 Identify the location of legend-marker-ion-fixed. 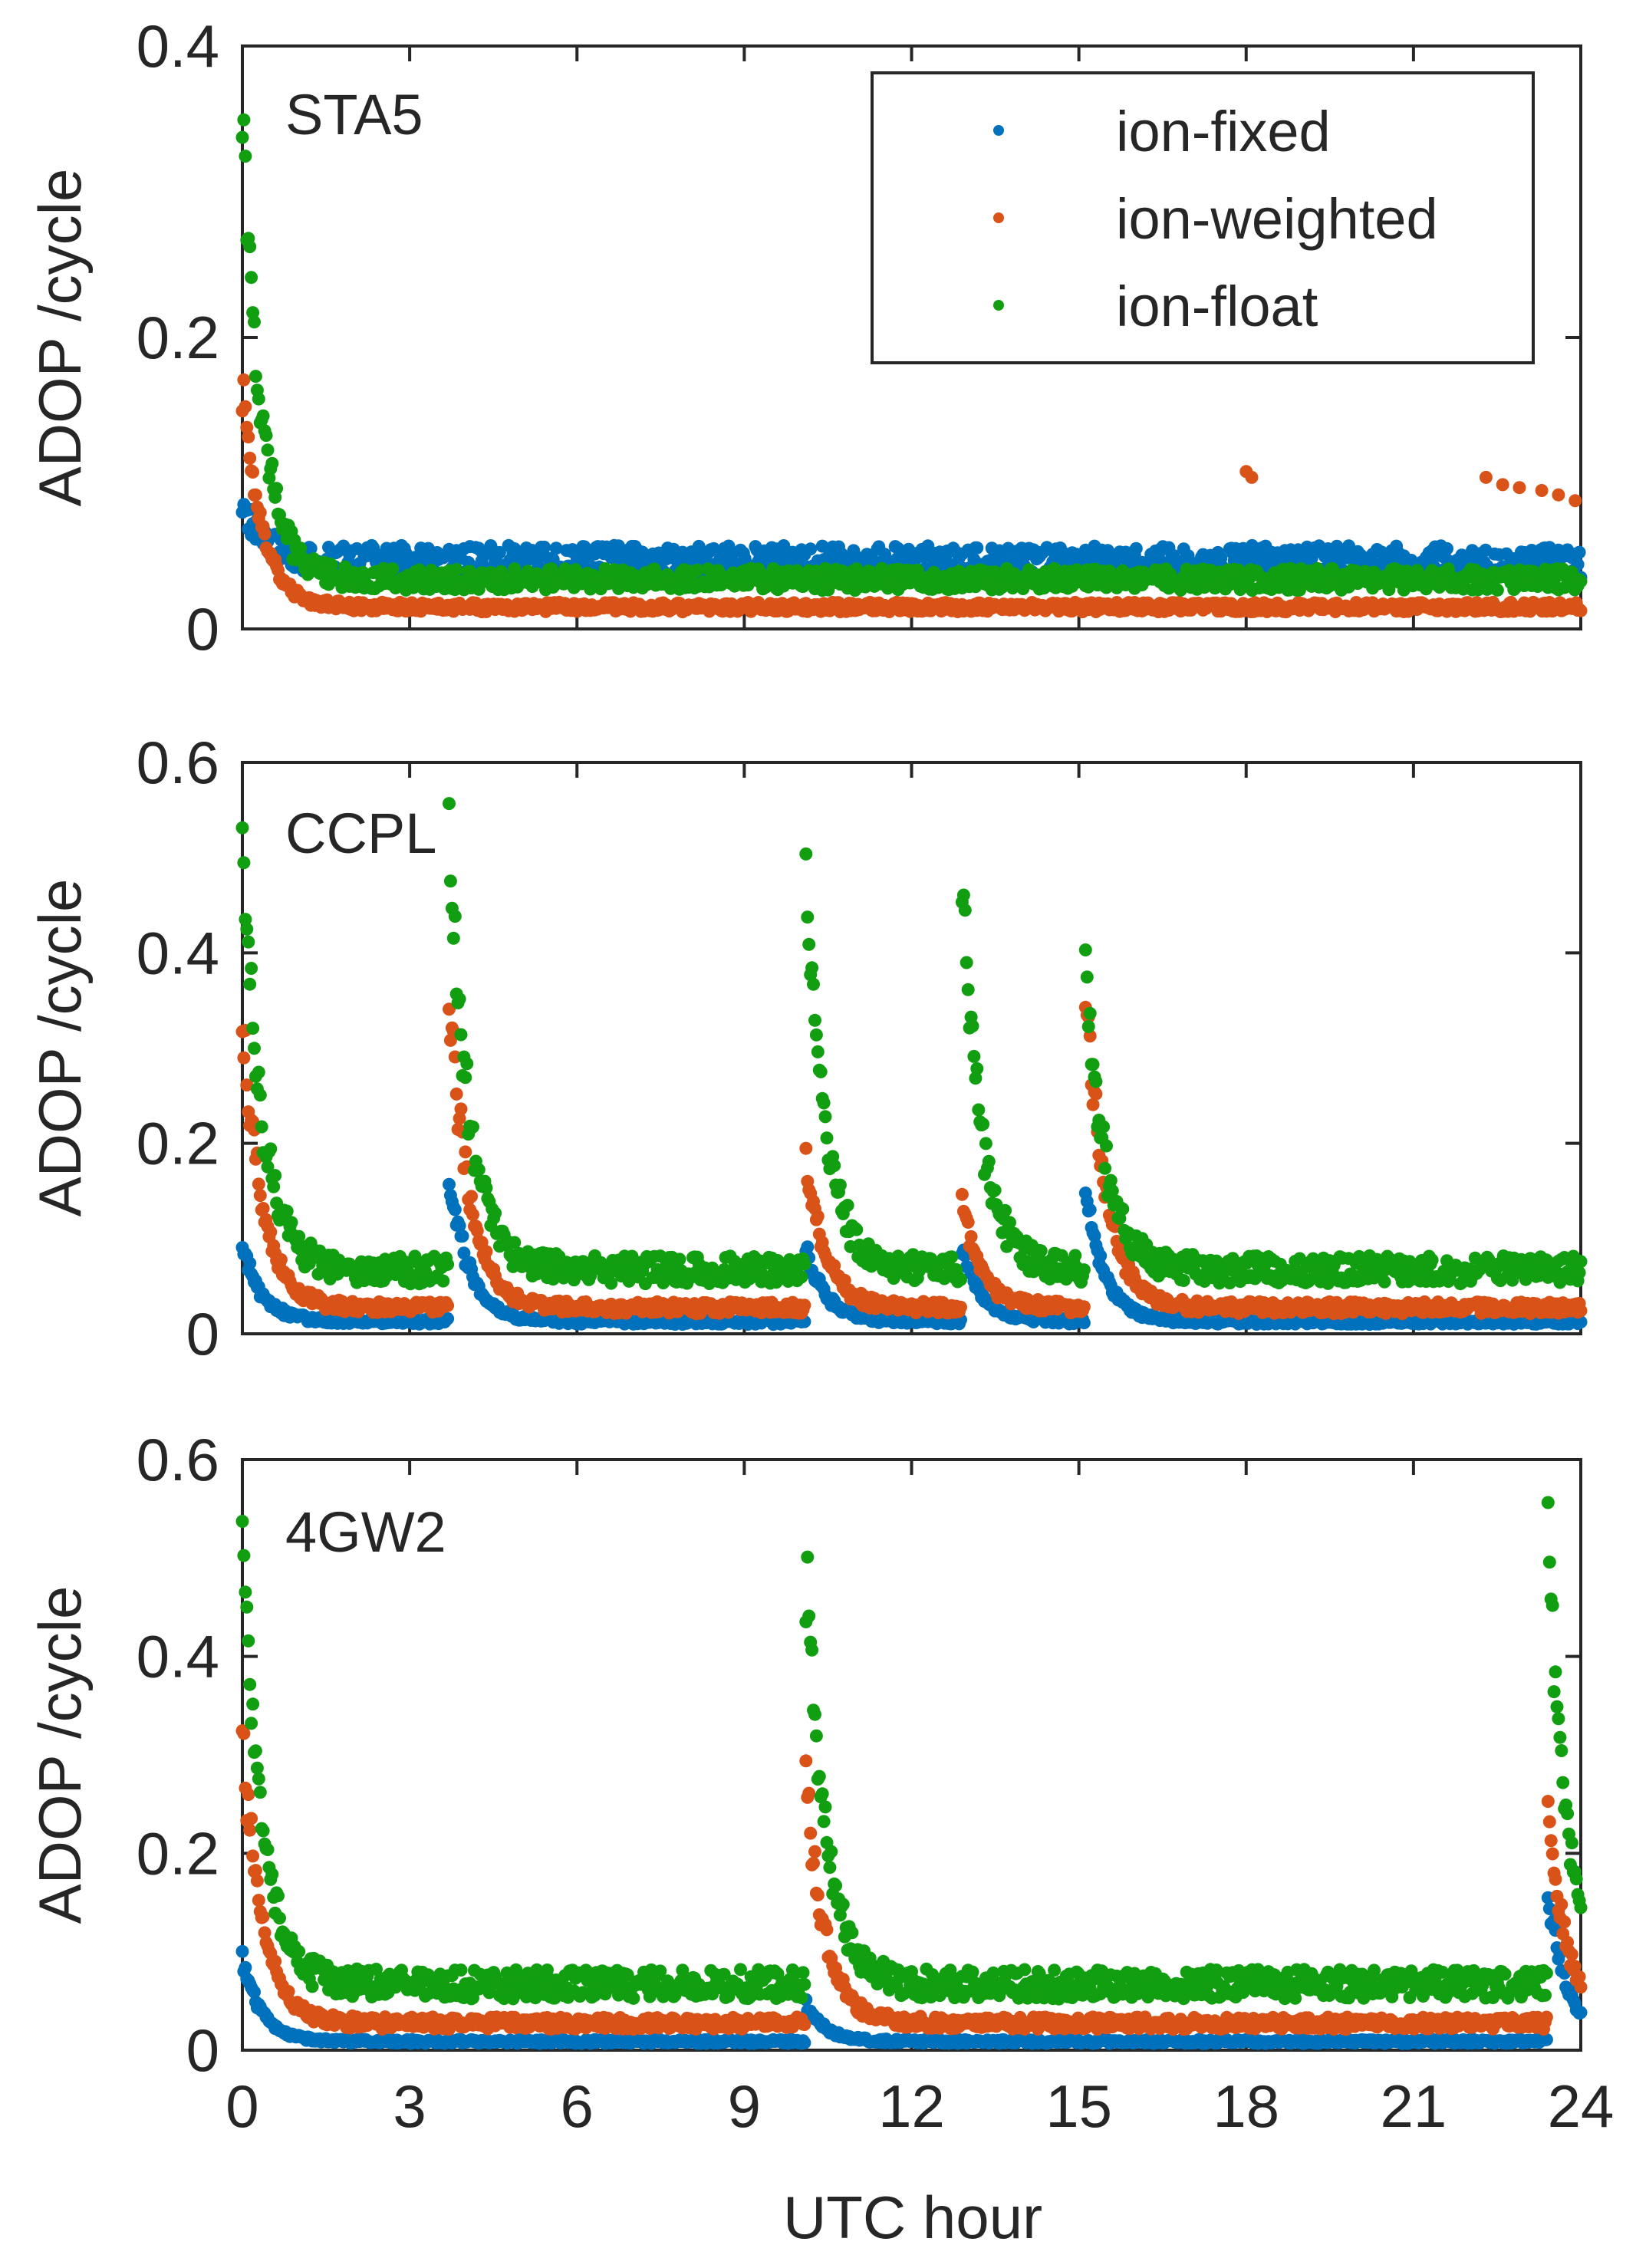
(998, 131).